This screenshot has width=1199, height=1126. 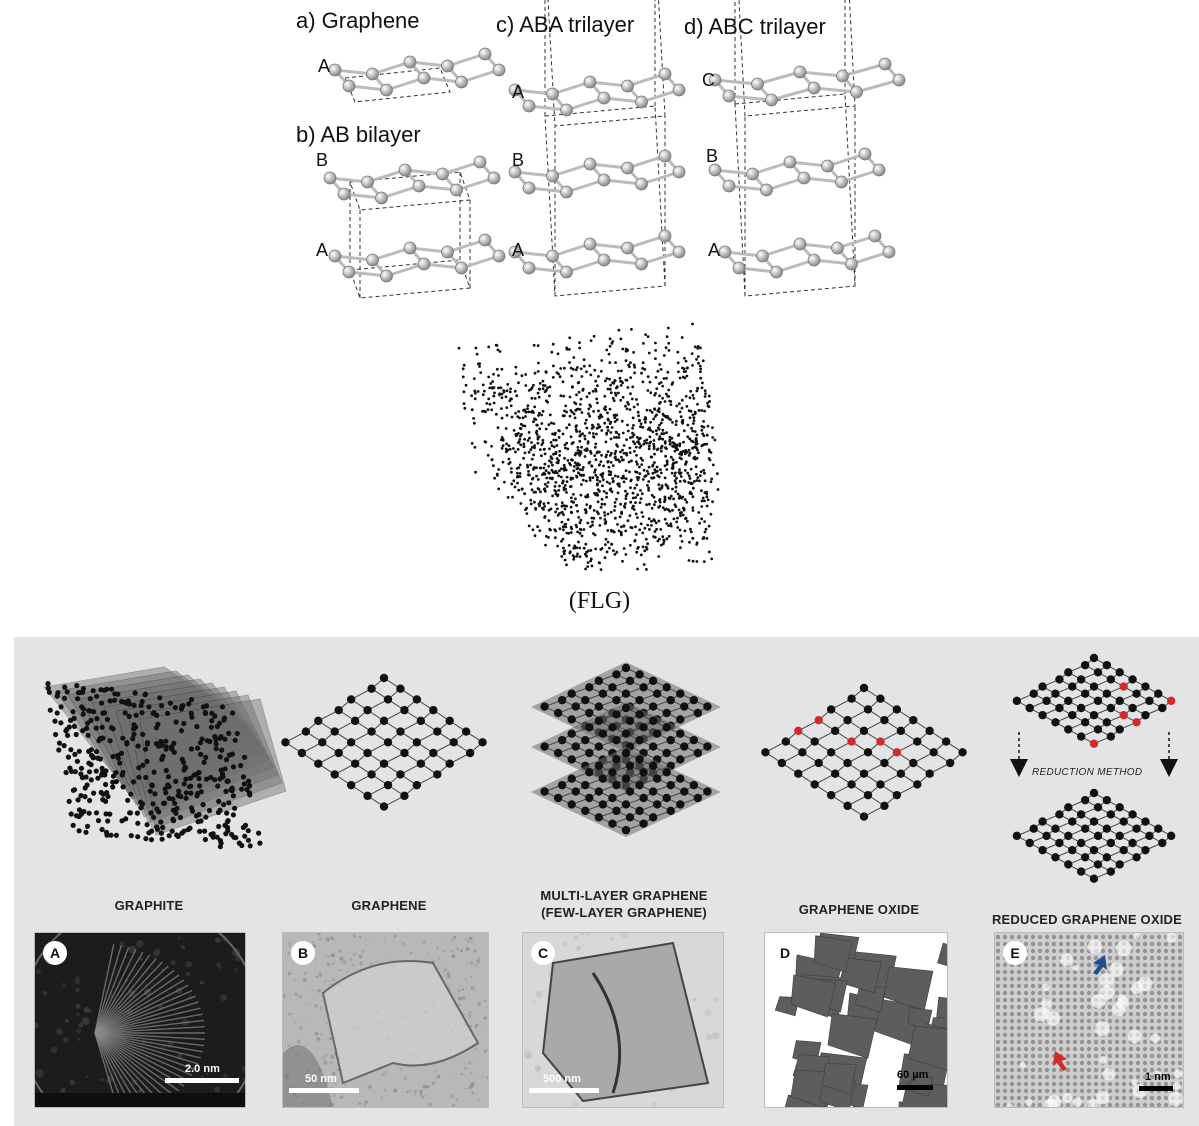 I want to click on graphene-oxide-label: GRAPHENE OXIDE, so click(x=859, y=909).